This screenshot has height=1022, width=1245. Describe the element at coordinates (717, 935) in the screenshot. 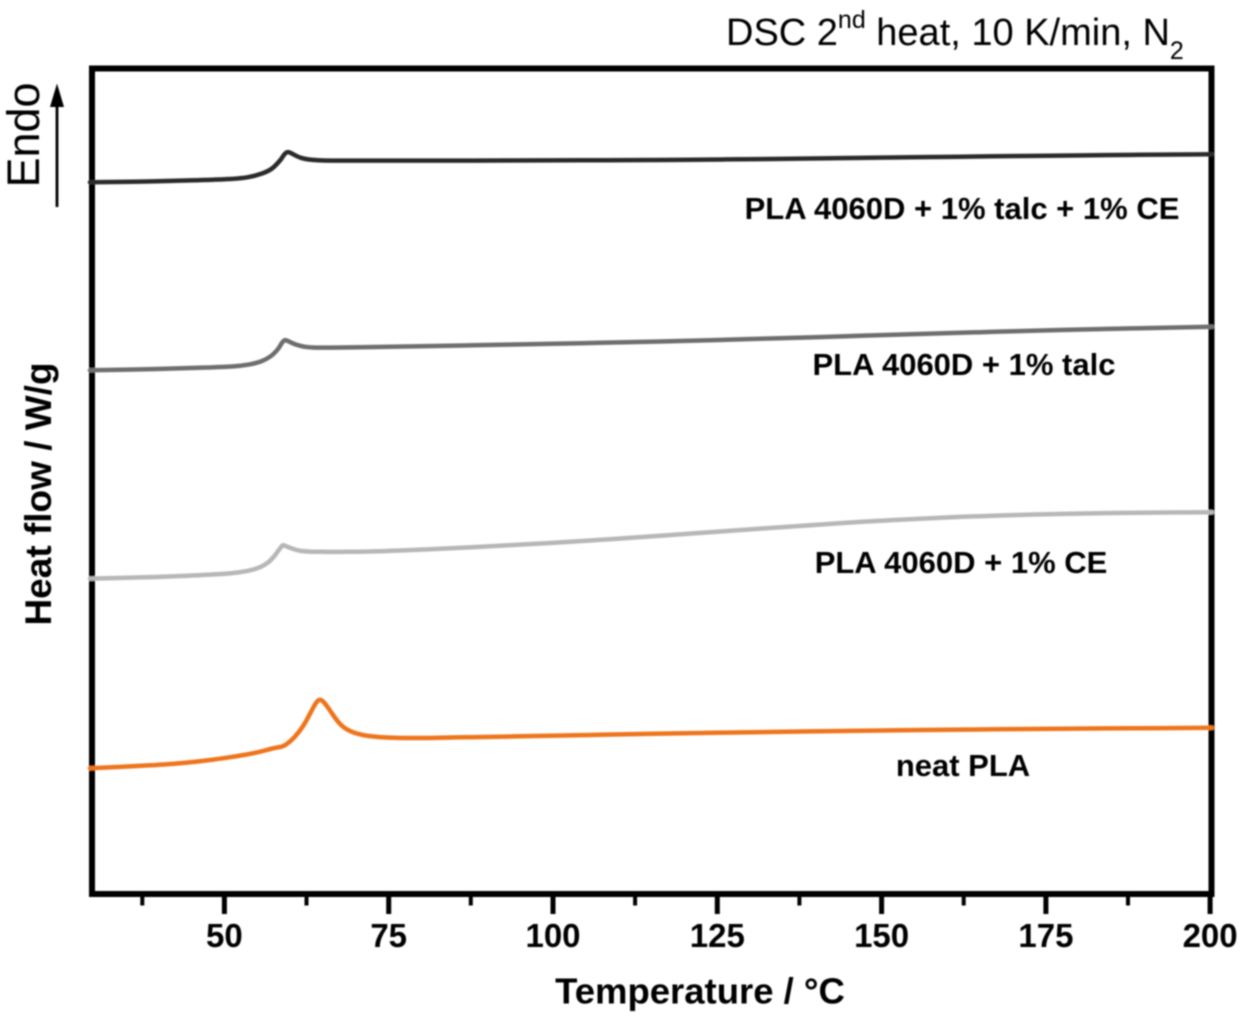

I see `svg-text: 125` at that location.